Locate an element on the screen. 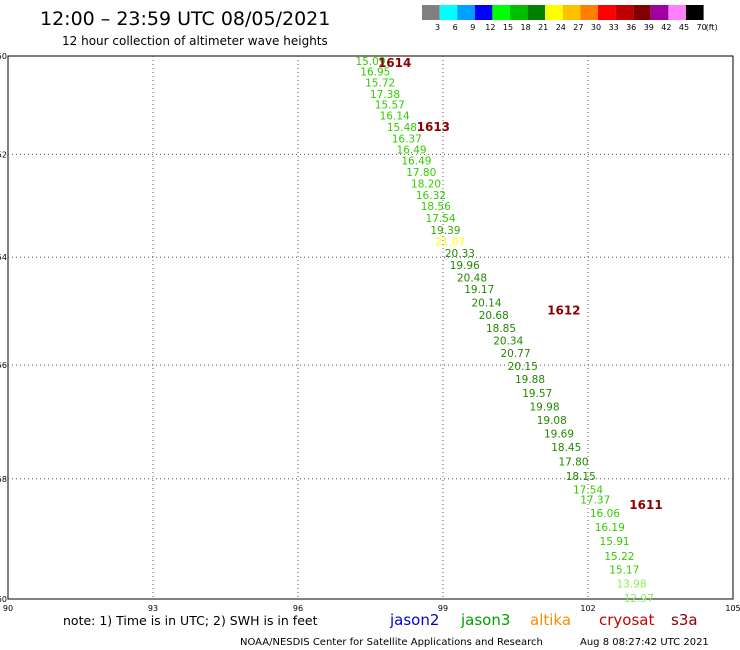 The width and height of the screenshot is (740, 650). x-tick-label: 99 is located at coordinates (443, 608).